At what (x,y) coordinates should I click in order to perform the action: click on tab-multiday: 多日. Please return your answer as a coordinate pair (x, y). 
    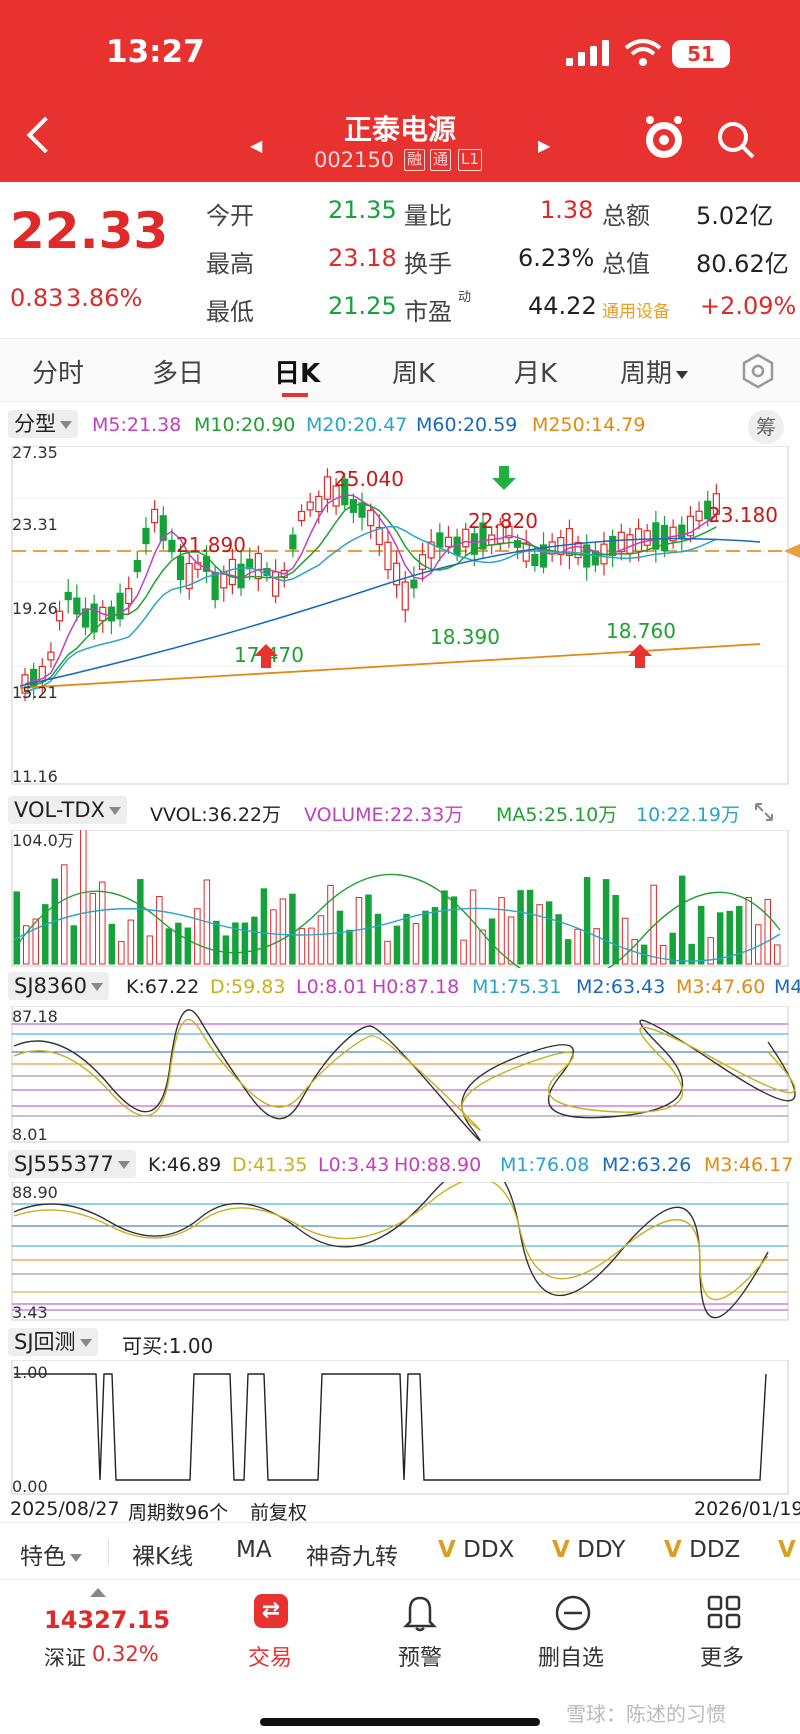
    Looking at the image, I should click on (178, 374).